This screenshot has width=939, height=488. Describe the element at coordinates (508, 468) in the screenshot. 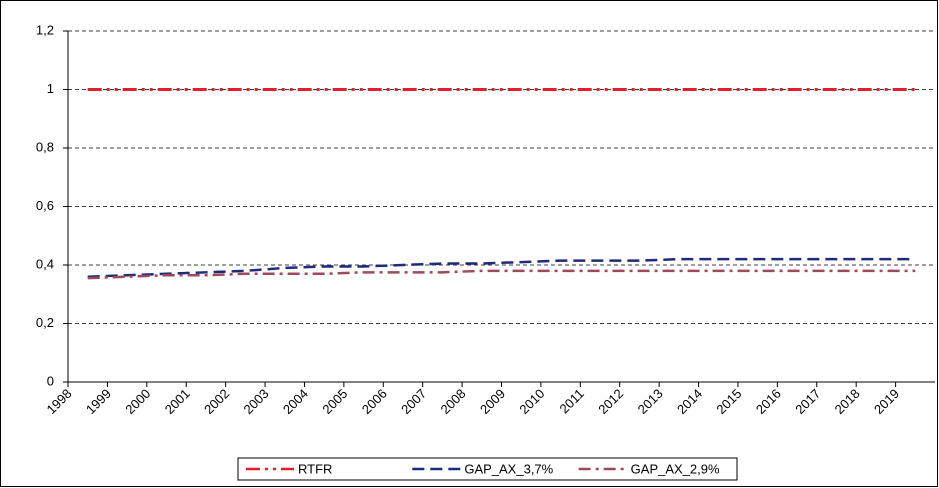

I see `legend-label: GAP_AX_3,7%` at that location.